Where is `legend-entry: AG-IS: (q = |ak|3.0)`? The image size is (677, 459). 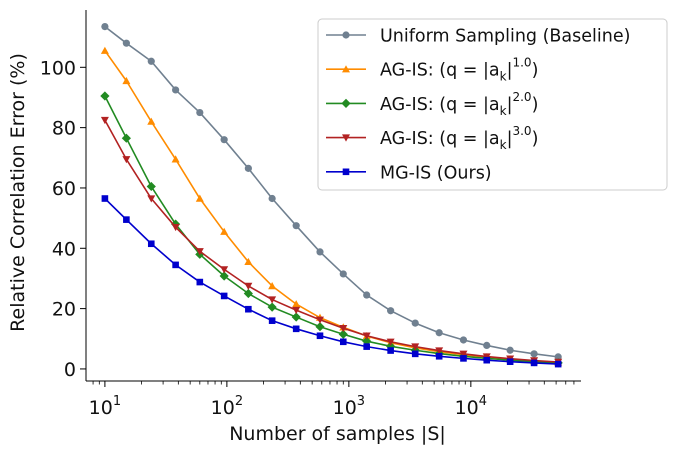
legend-entry: AG-IS: (q = |ak|3.0) is located at coordinates (432, 138).